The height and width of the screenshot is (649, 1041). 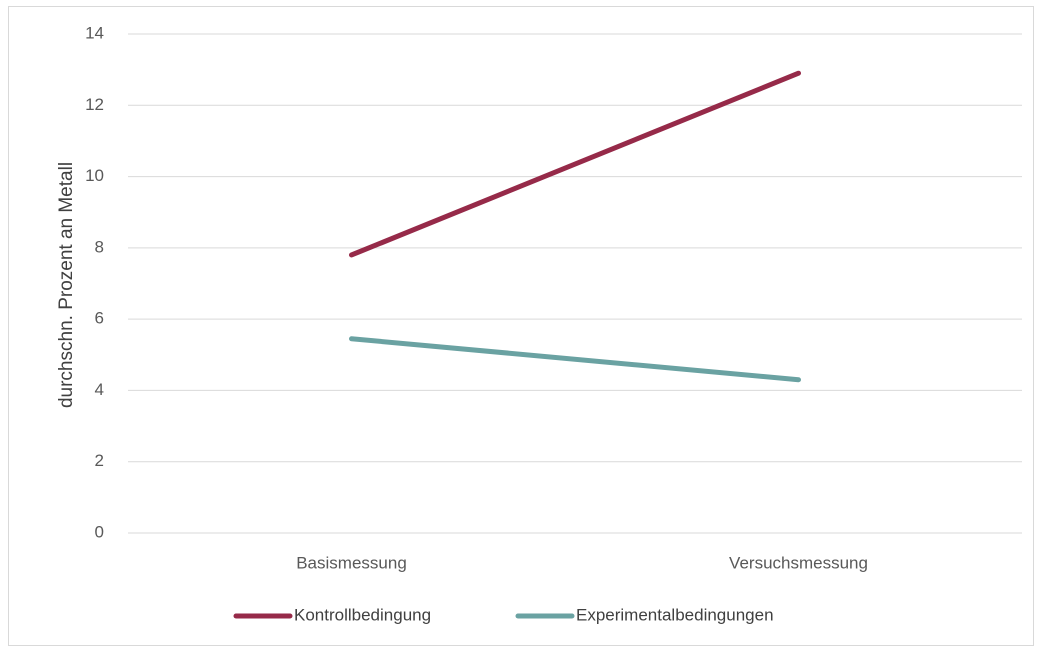 What do you see at coordinates (503, 614) in the screenshot?
I see `legend: Kontrollbedingung Experimentalbedingungen` at bounding box center [503, 614].